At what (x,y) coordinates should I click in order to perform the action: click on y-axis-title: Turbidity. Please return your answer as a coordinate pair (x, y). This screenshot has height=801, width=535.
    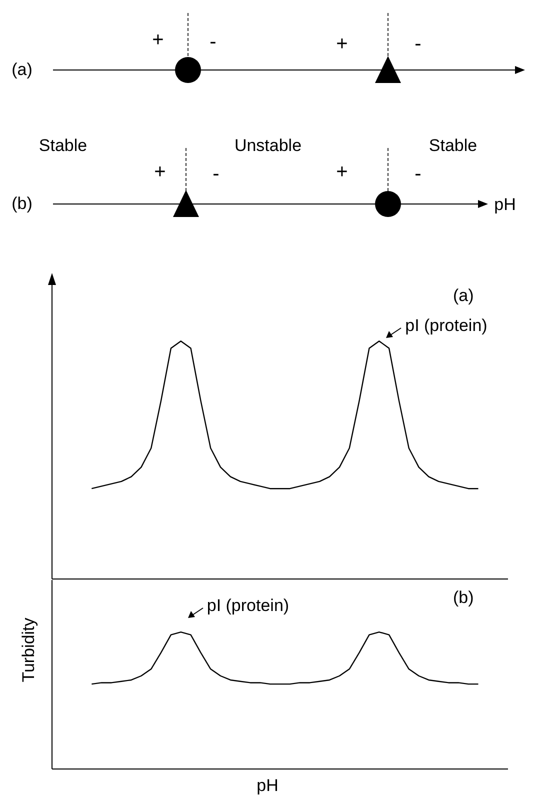
    Looking at the image, I should click on (29, 650).